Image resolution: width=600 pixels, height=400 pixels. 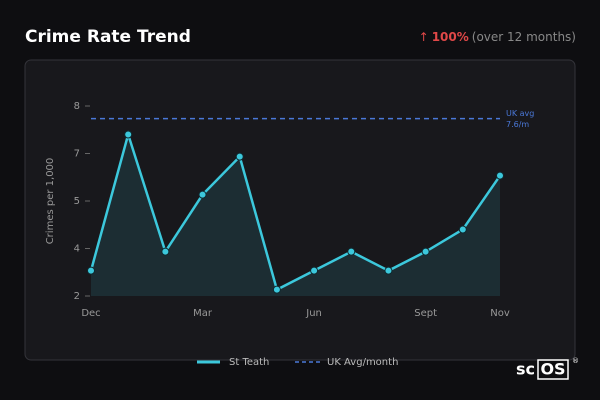 What do you see at coordinates (77, 106) in the screenshot?
I see `y-tick-label: 8` at bounding box center [77, 106].